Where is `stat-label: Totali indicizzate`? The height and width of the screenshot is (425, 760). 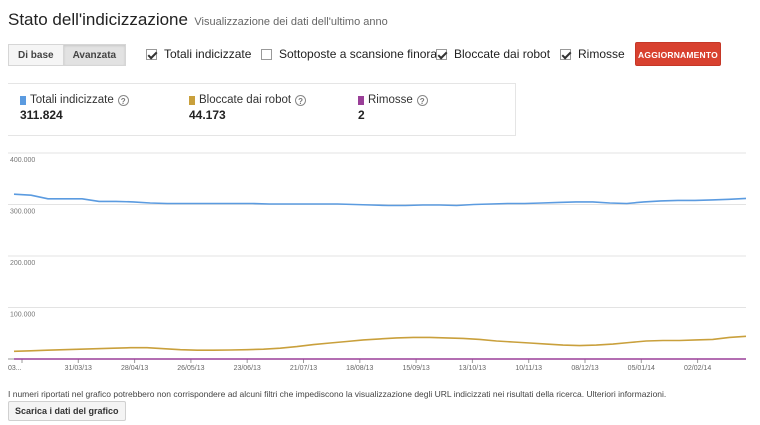
stat-label: Totali indicizzate is located at coordinates (72, 100).